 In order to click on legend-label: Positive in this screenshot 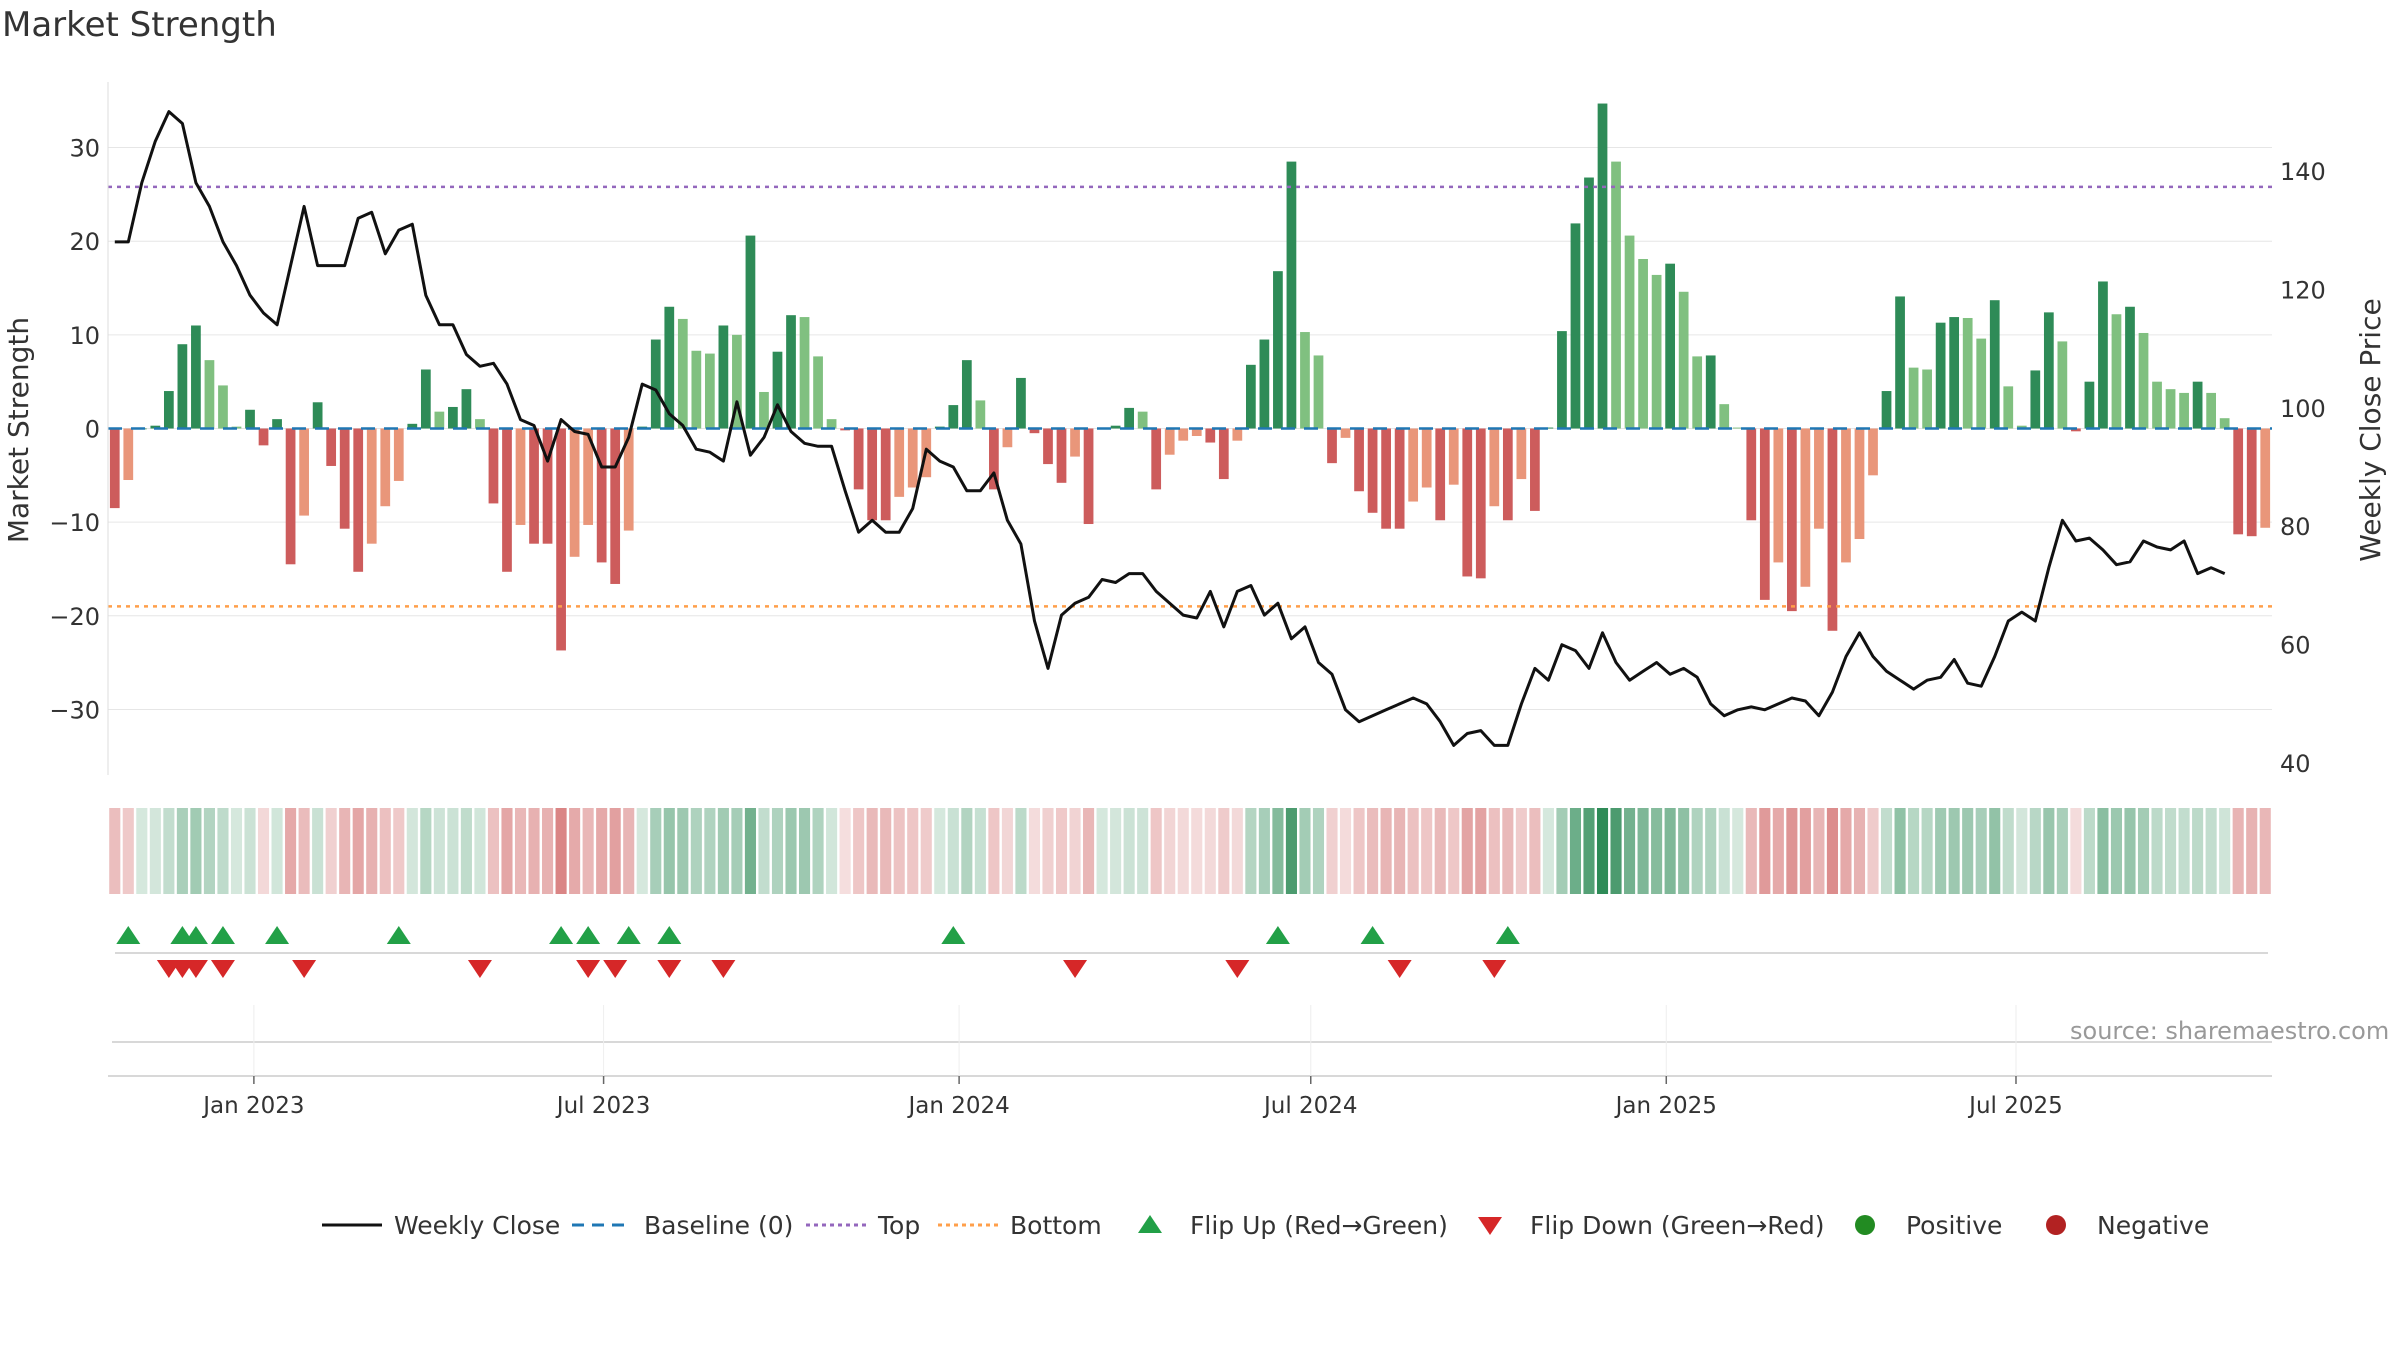, I will do `click(1954, 1225)`.